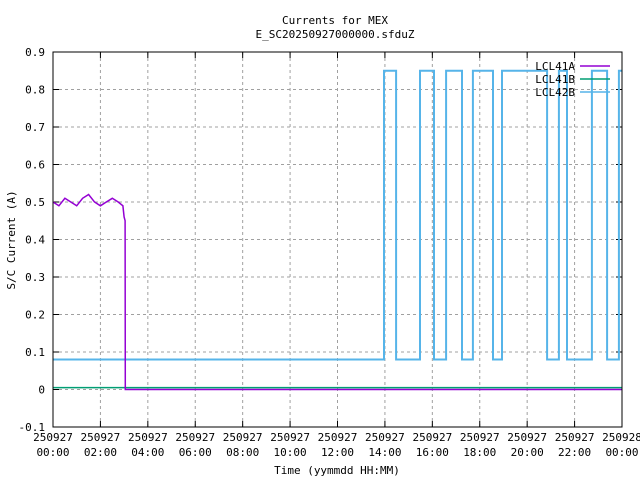 This screenshot has width=640, height=480. I want to click on x-tick-label-time: 18:00, so click(479, 452).